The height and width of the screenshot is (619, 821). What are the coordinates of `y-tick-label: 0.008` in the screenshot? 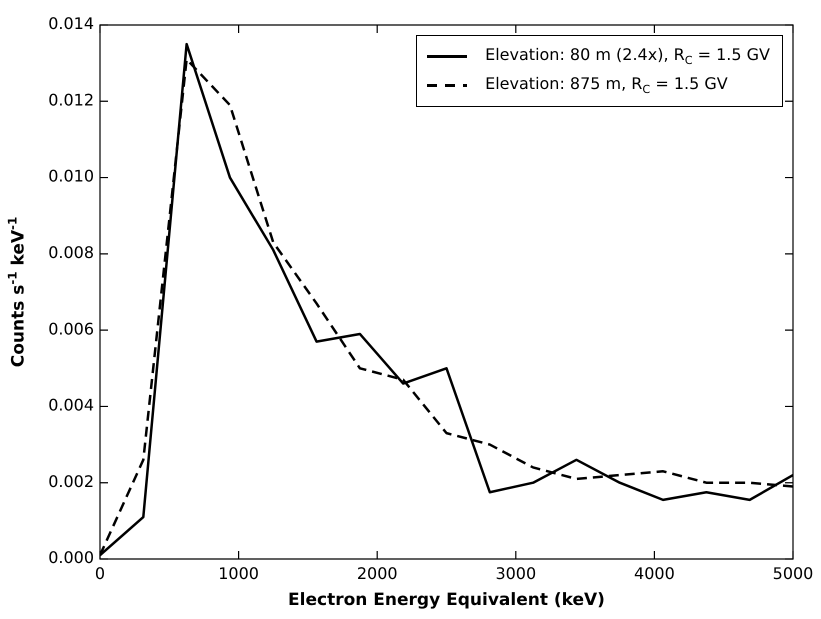 It's located at (71, 252).